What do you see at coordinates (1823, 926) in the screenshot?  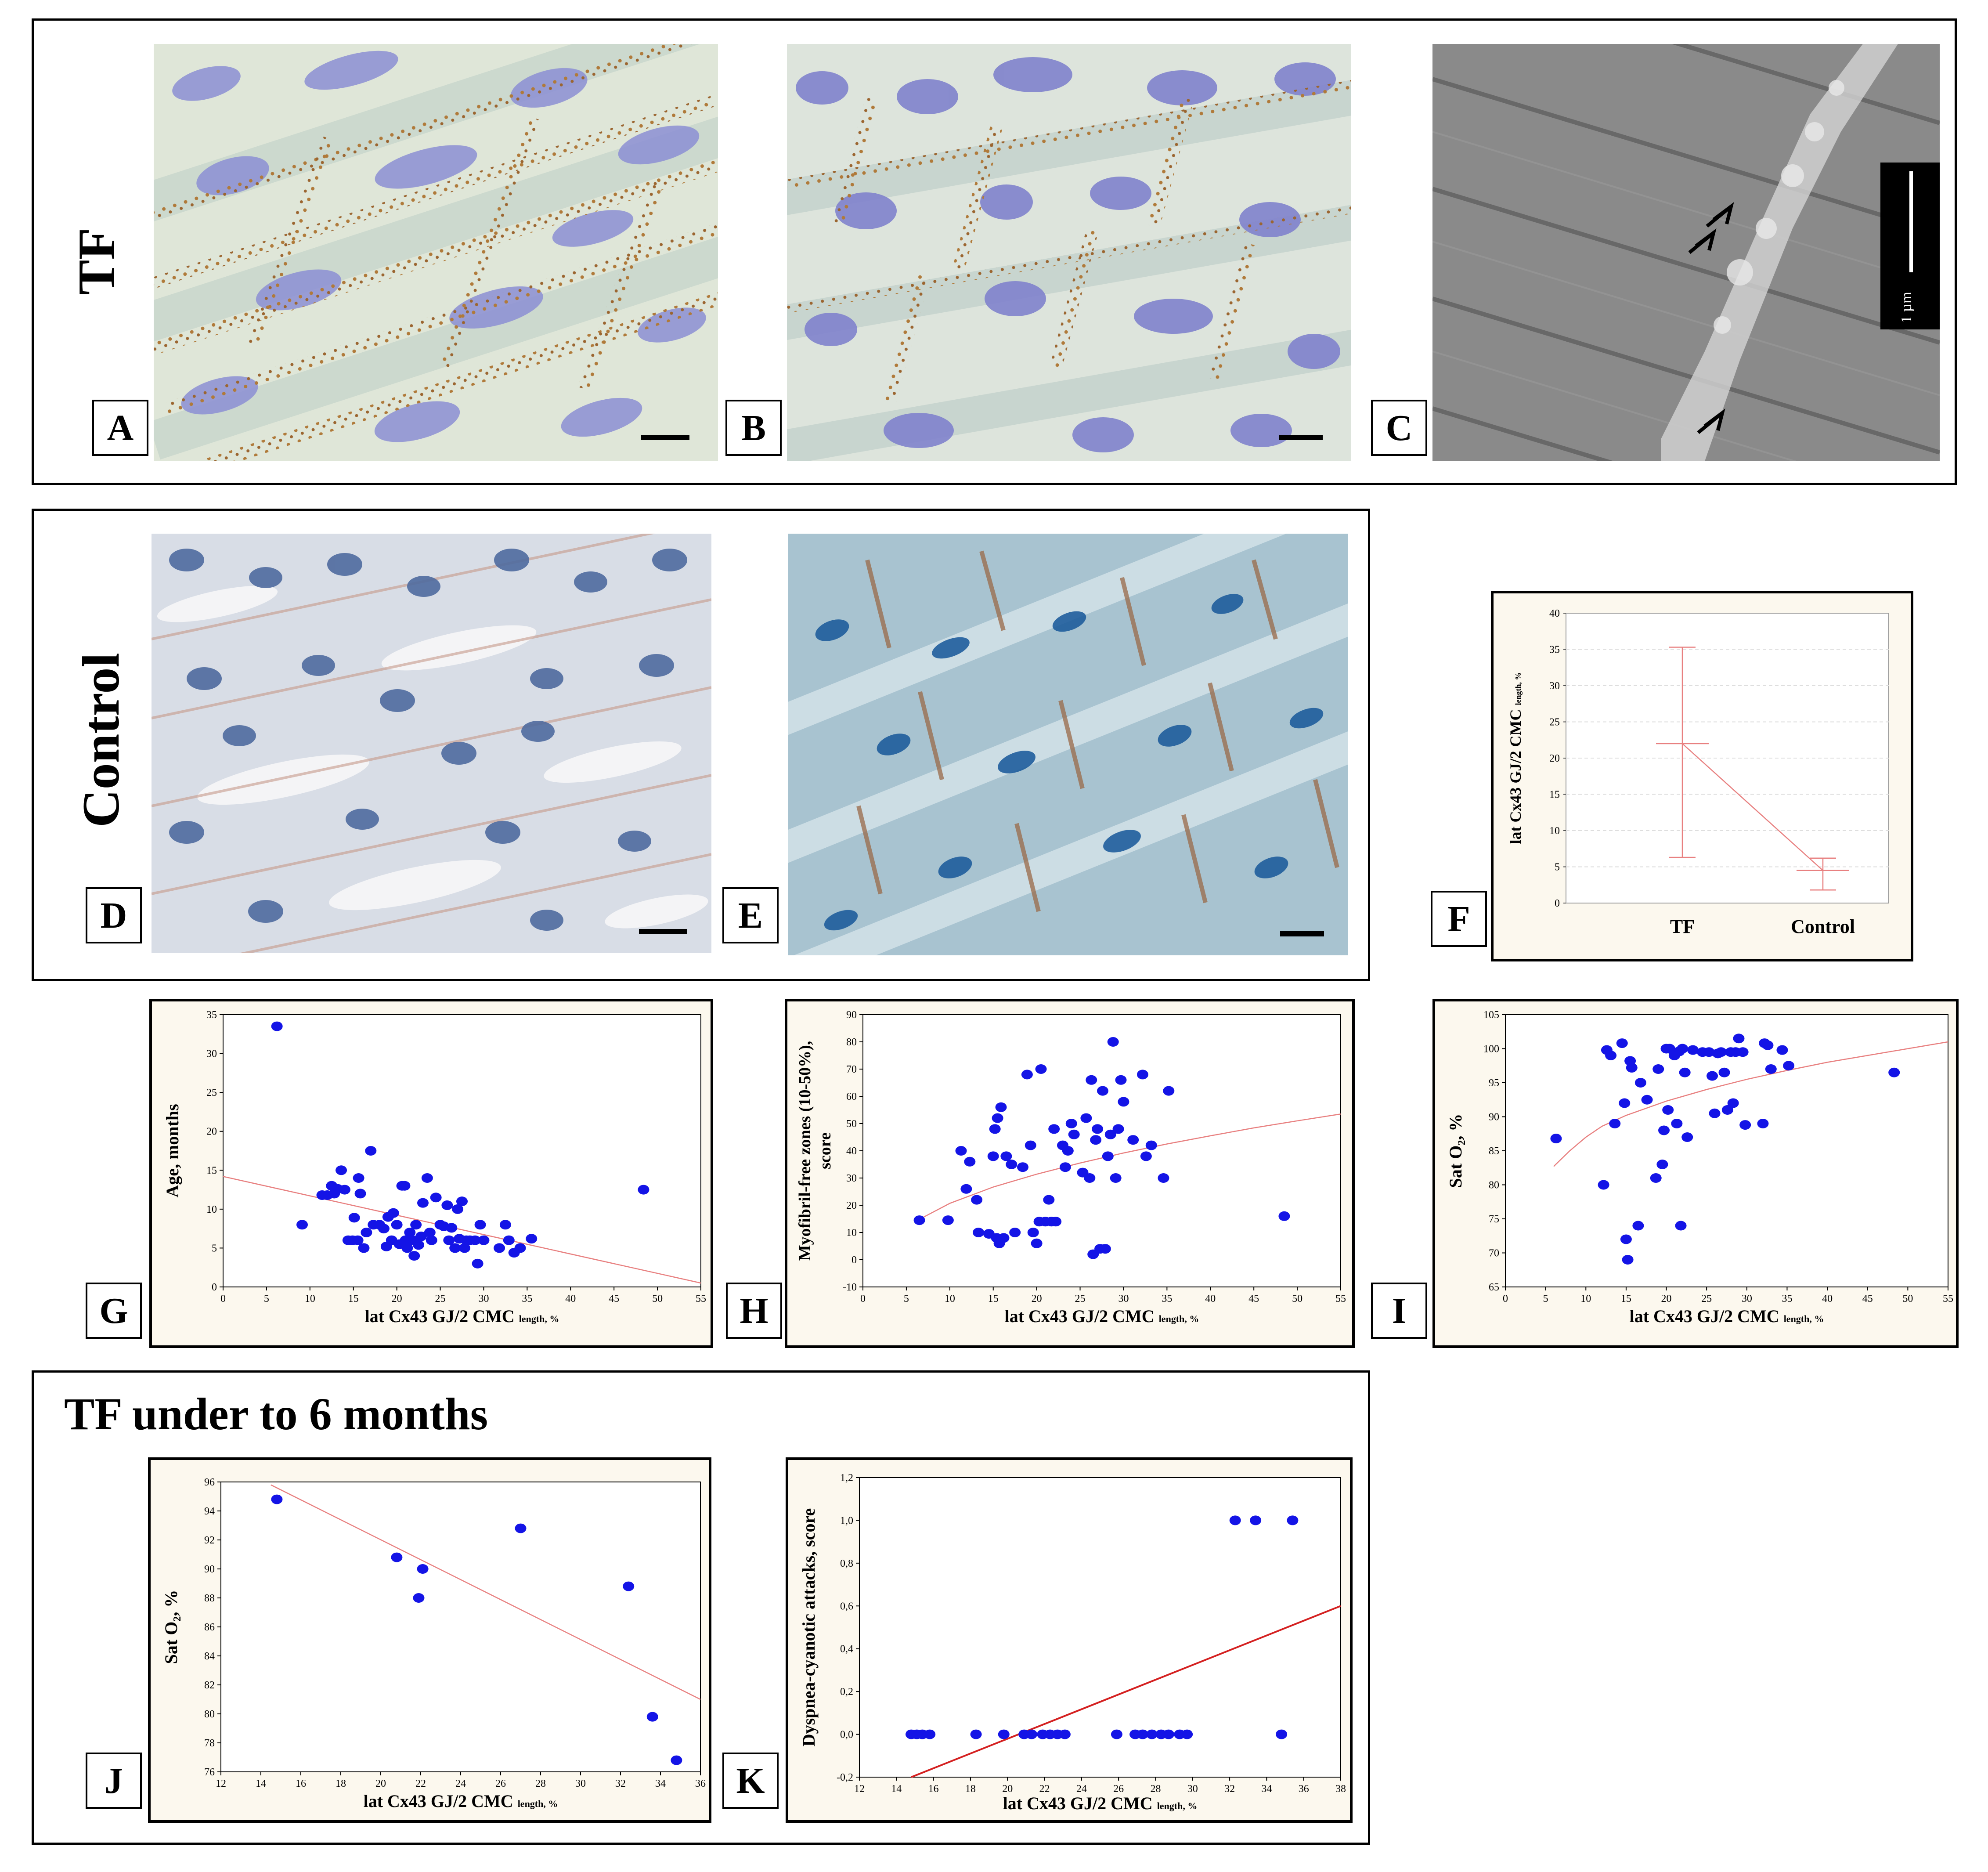 I see `x-category-label: Control` at bounding box center [1823, 926].